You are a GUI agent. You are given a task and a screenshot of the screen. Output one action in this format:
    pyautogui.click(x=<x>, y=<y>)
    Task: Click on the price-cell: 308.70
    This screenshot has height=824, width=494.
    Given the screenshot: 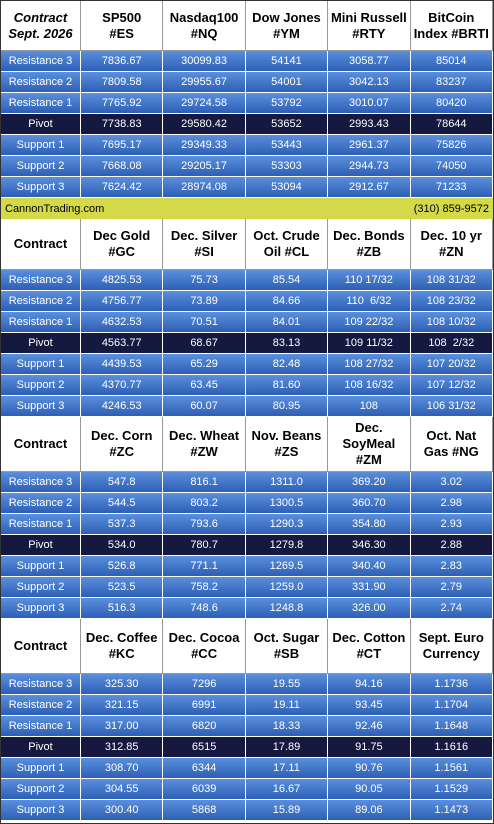 What is the action you would take?
    pyautogui.click(x=122, y=768)
    